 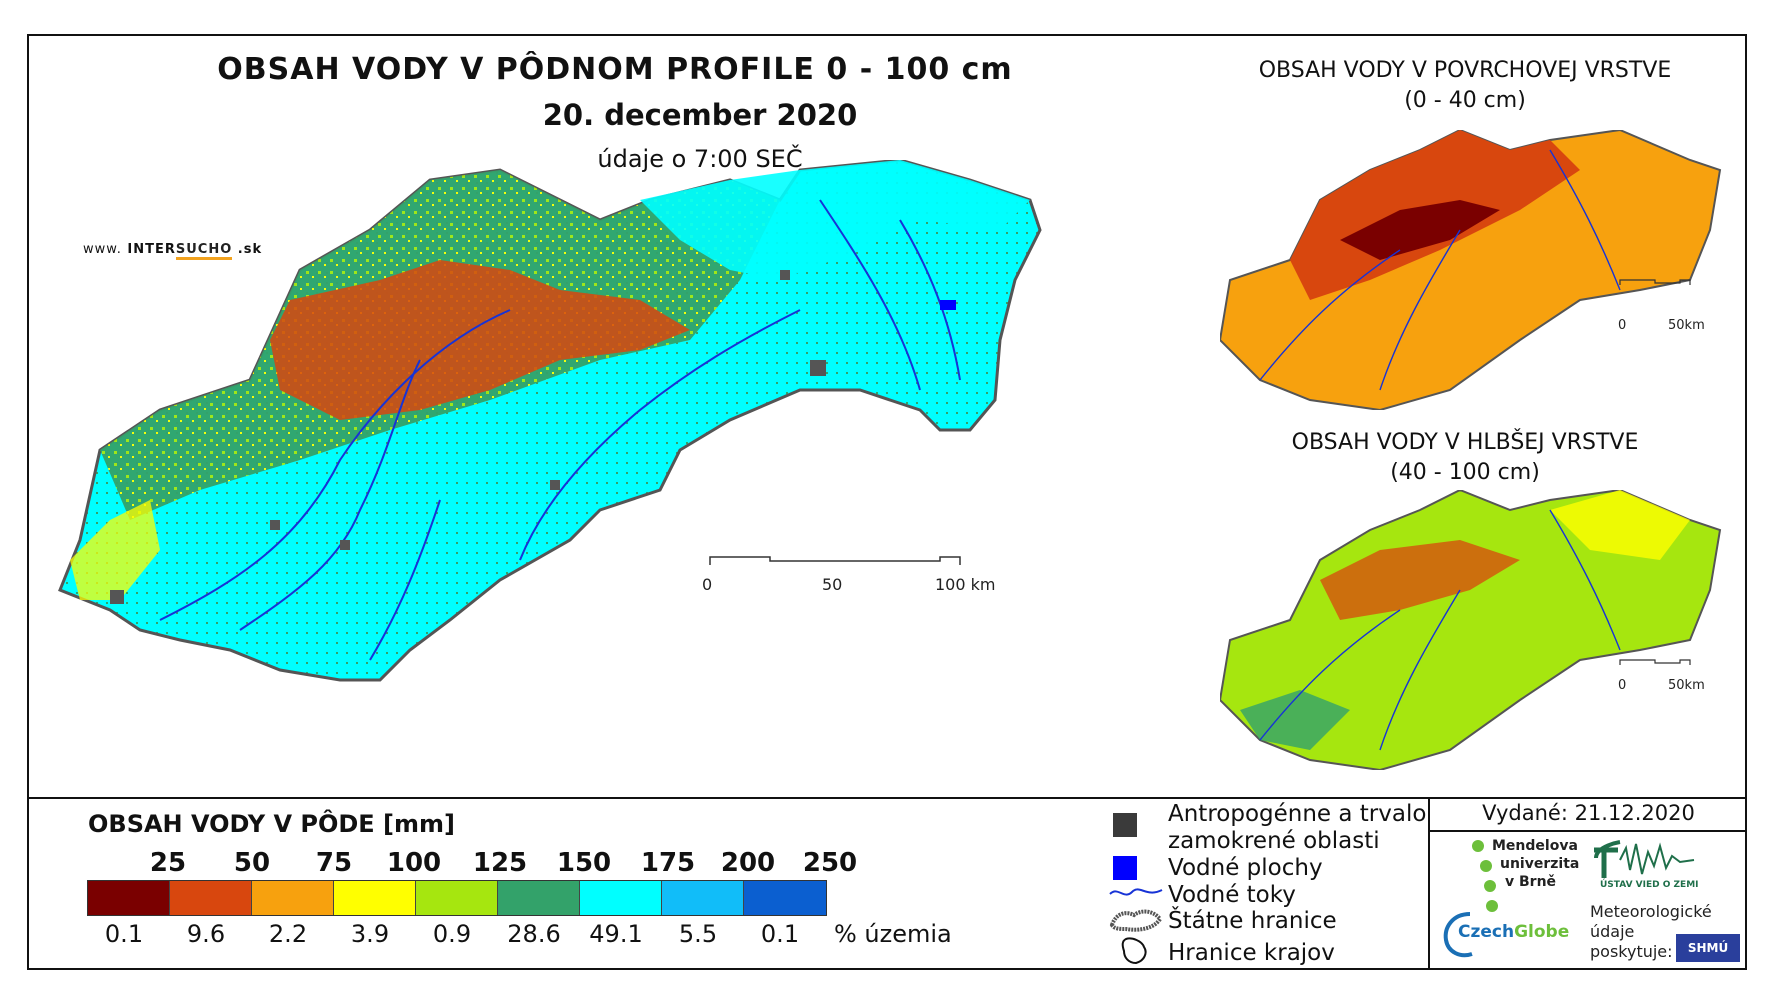 What do you see at coordinates (1465, 70) in the screenshot?
I see `inset-top-title-1: OBSAH VODY V POVRCHOVEJ VRSTVE` at bounding box center [1465, 70].